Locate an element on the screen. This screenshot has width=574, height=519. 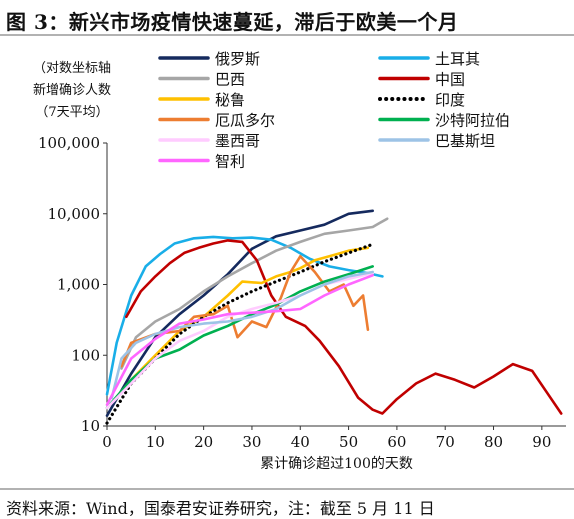
x-tick-label: 10 is located at coordinates (155, 442).